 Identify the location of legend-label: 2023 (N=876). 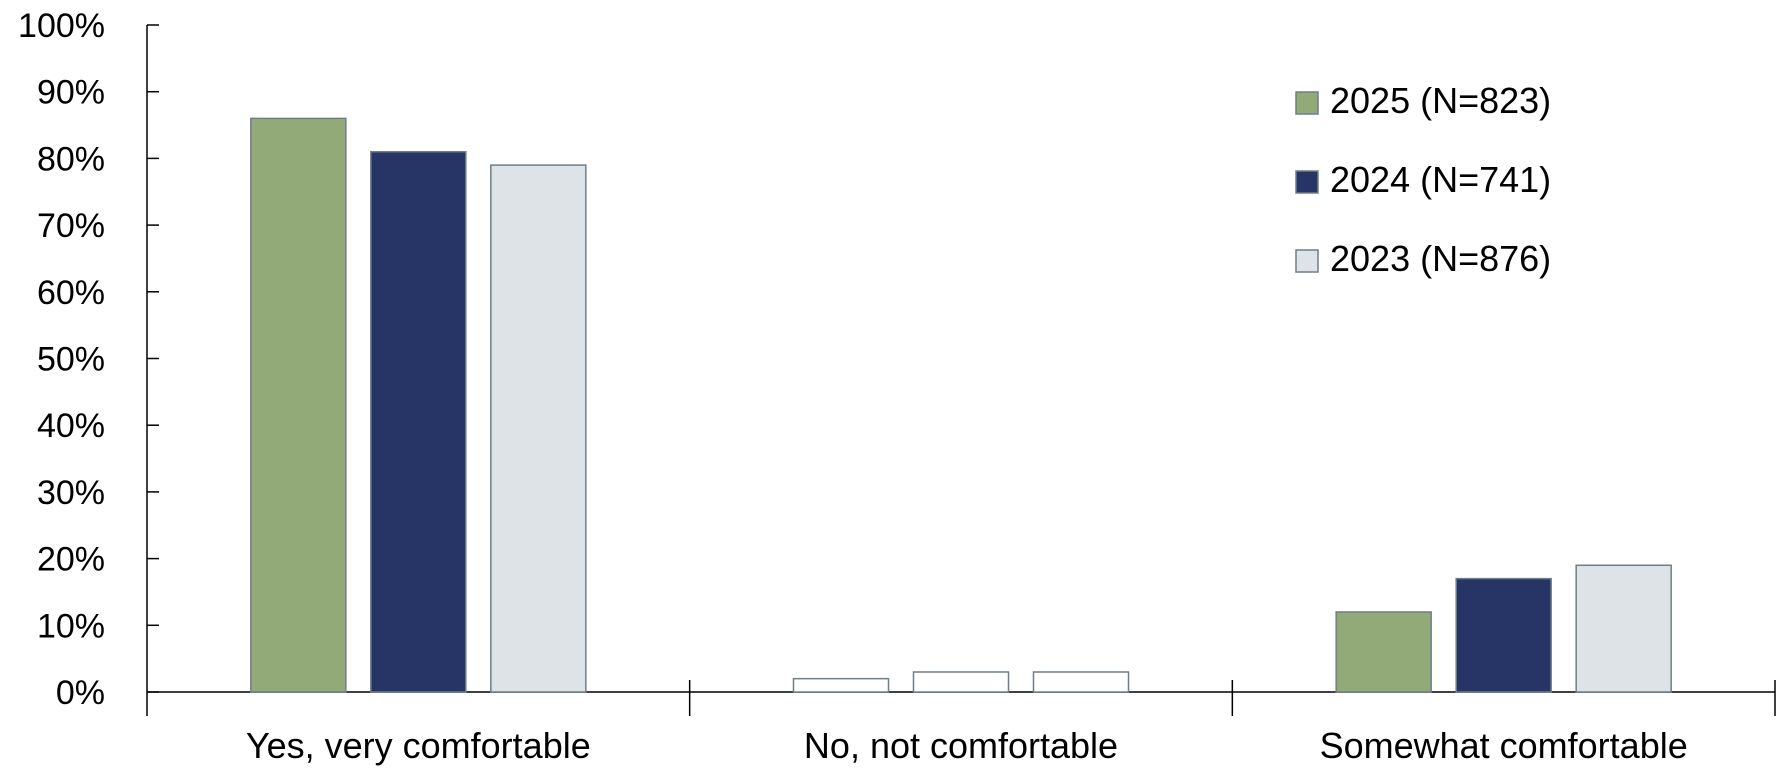
(1440, 258).